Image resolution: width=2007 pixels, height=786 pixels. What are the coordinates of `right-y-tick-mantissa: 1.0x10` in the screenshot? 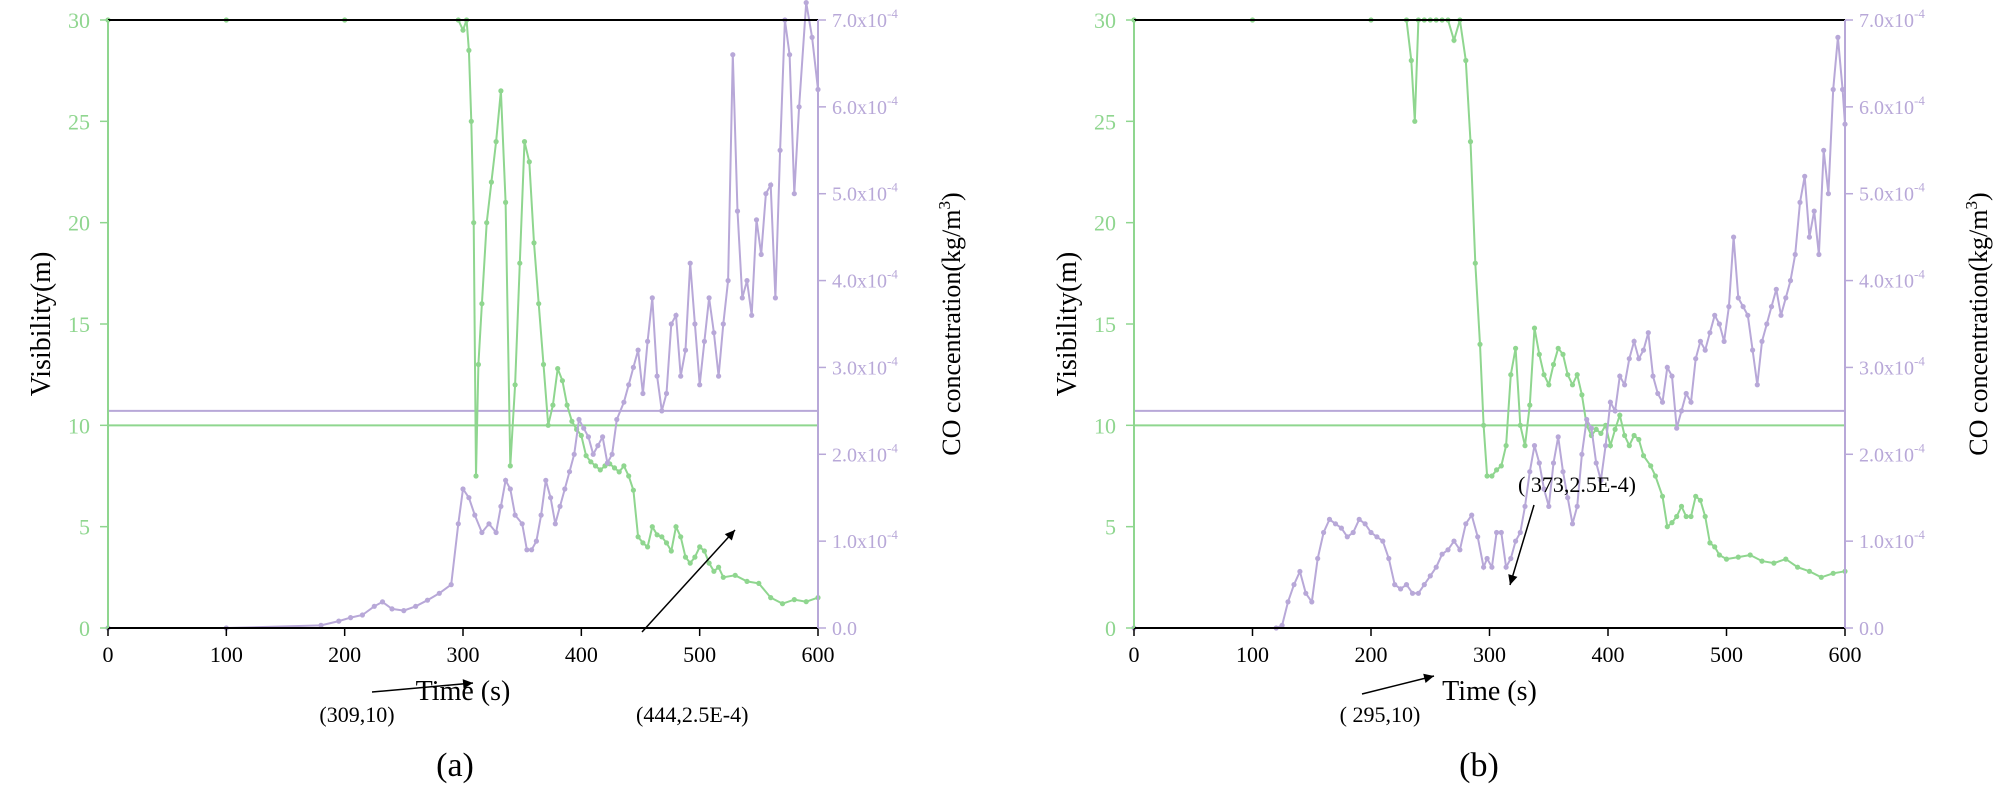 It's located at (859, 542).